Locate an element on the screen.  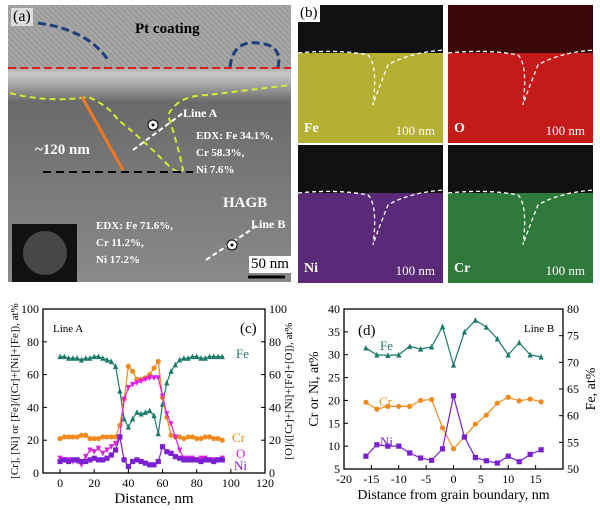
y-tick-label: 35 is located at coordinates (334, 332).